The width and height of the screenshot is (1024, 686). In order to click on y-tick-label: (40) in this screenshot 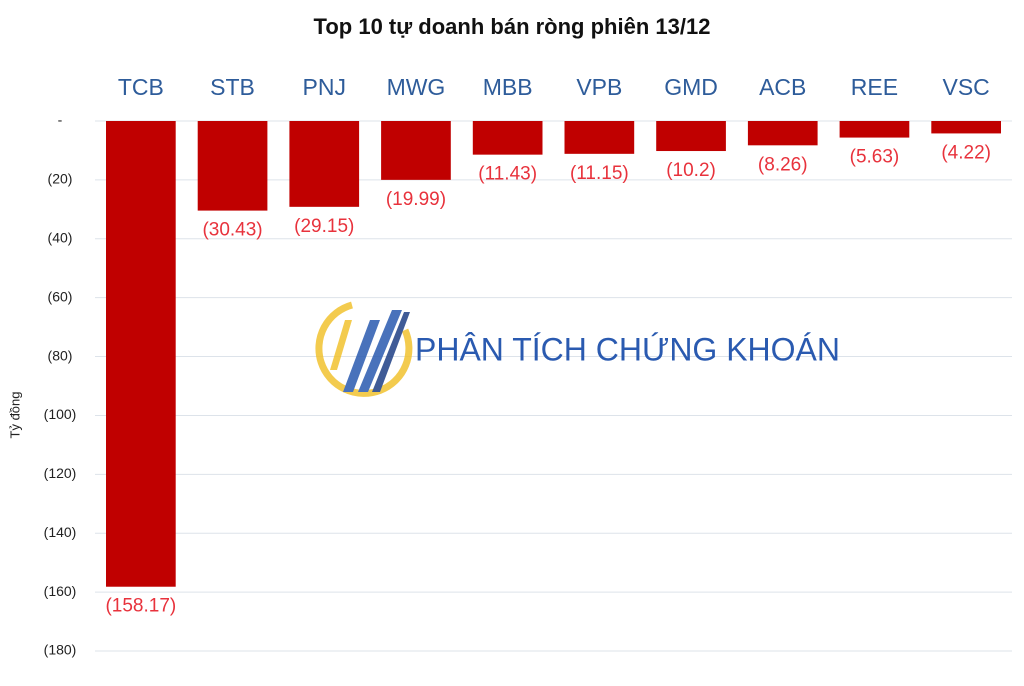, I will do `click(60, 237)`.